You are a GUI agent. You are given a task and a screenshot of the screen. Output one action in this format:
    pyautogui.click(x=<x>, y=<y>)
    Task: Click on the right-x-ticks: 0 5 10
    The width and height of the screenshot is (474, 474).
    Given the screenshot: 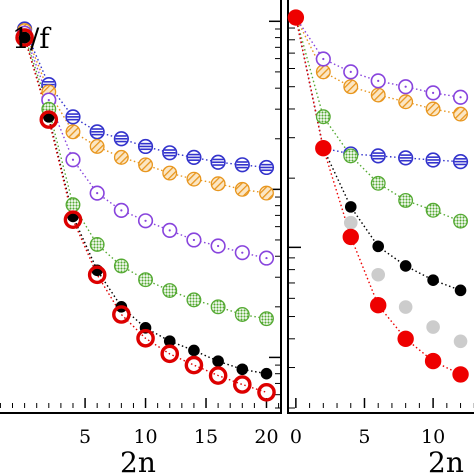 What is the action you would take?
    pyautogui.click(x=382, y=423)
    